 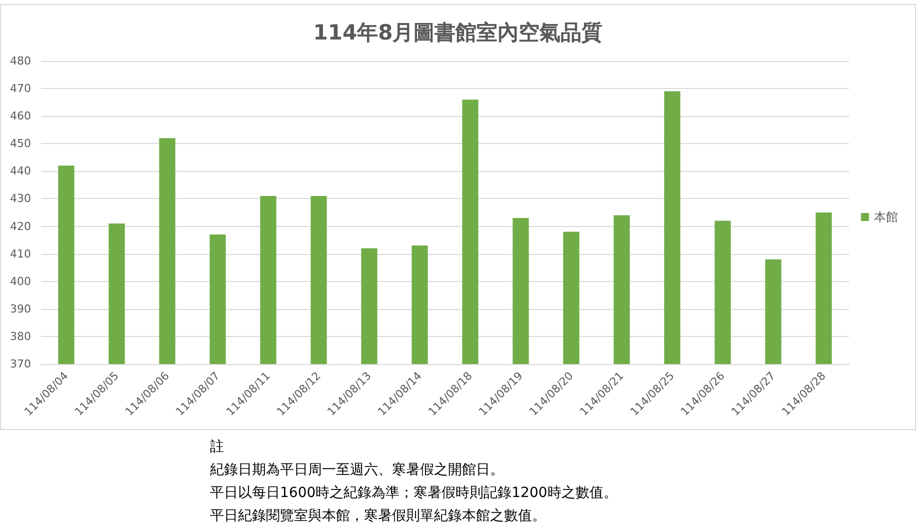 I want to click on text: 平日紀錄閱覽室與本館，寒暑假則單紀錄本館之數值。, so click(x=378, y=516).